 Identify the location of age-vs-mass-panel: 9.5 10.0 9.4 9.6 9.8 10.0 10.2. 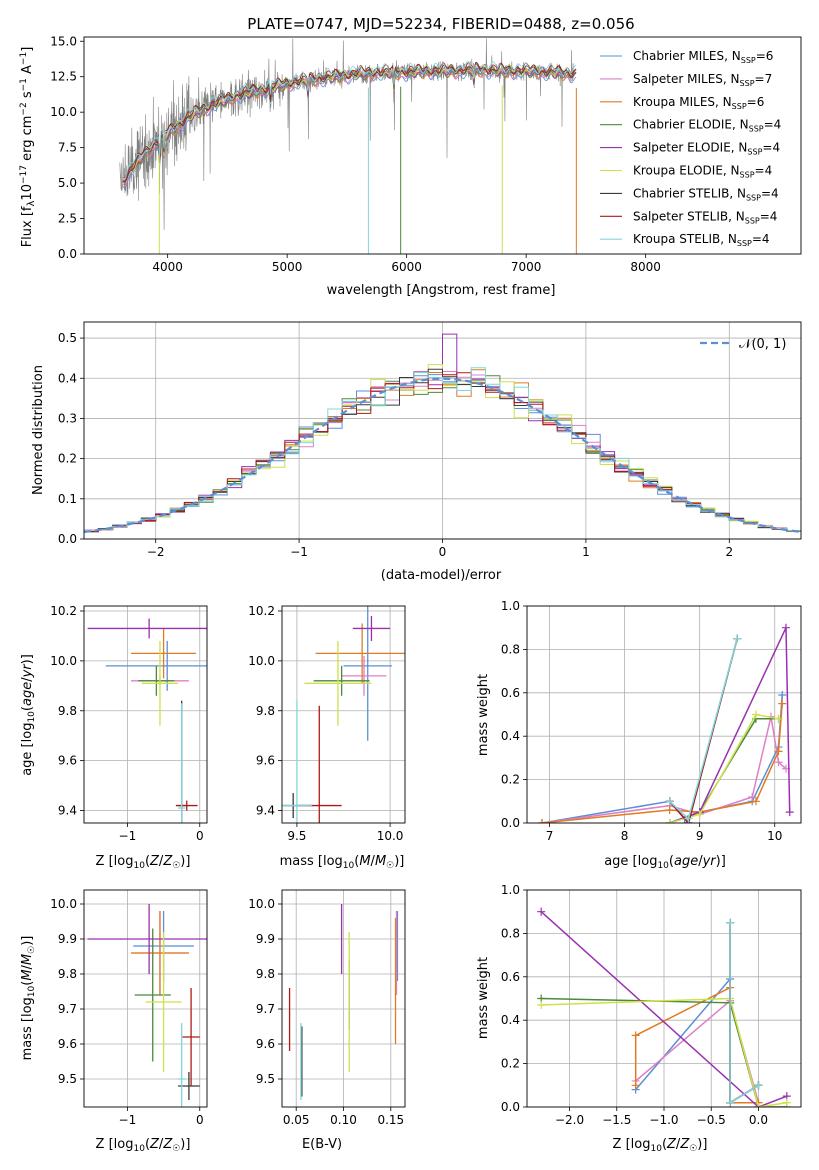
(327, 723).